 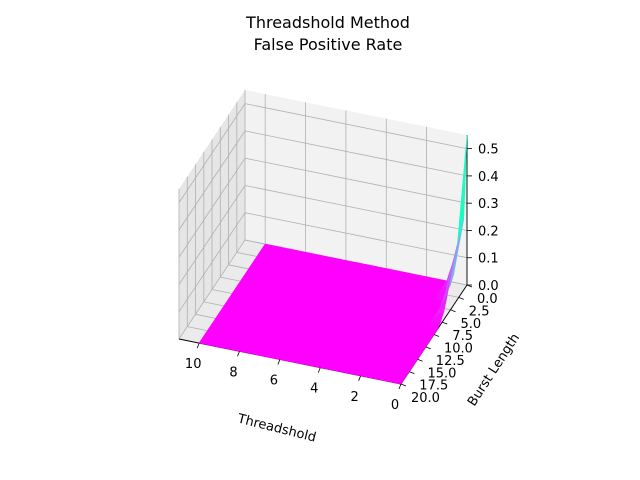 I want to click on y-tick-label: 10.0, so click(x=458, y=349).